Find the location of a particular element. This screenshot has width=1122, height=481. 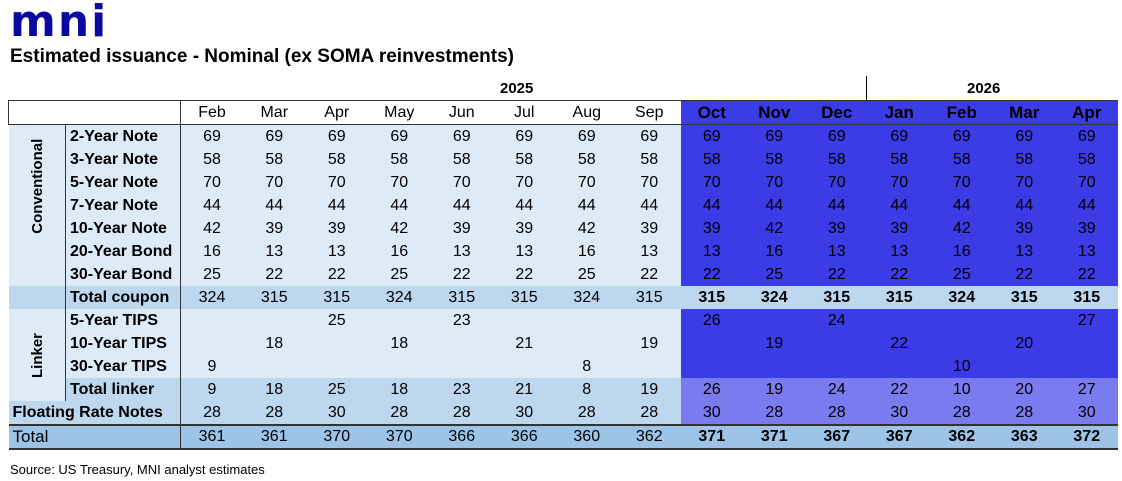

value-cell: 26 is located at coordinates (711, 320).